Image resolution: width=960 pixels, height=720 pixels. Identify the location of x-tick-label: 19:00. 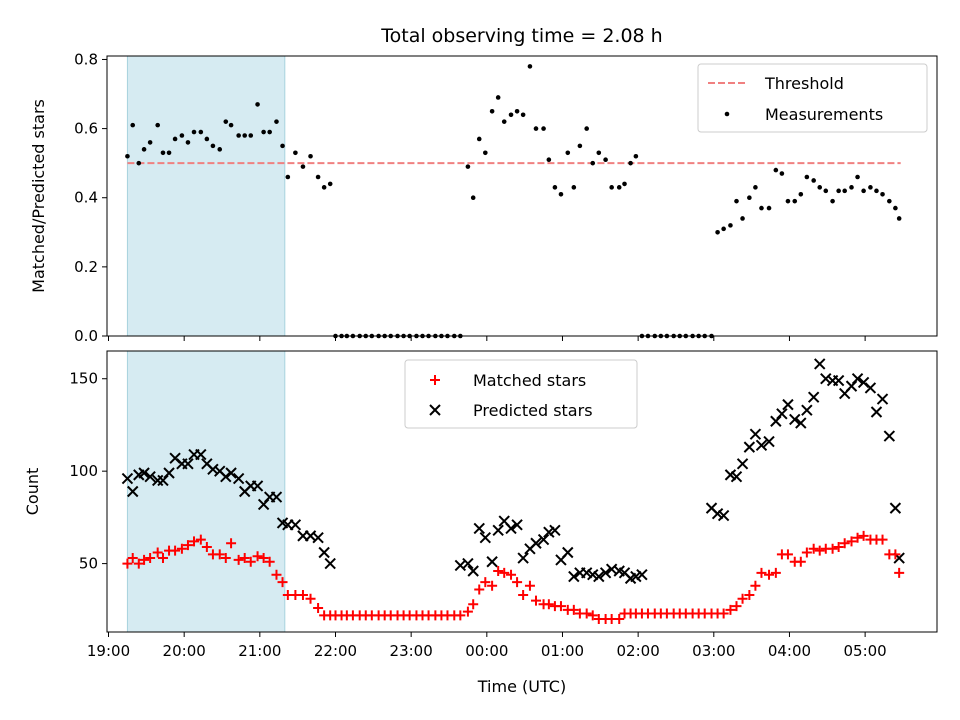
(108, 651).